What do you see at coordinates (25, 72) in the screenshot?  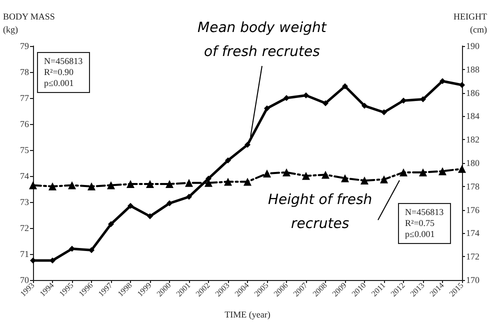 I see `y-tick-label: 78` at bounding box center [25, 72].